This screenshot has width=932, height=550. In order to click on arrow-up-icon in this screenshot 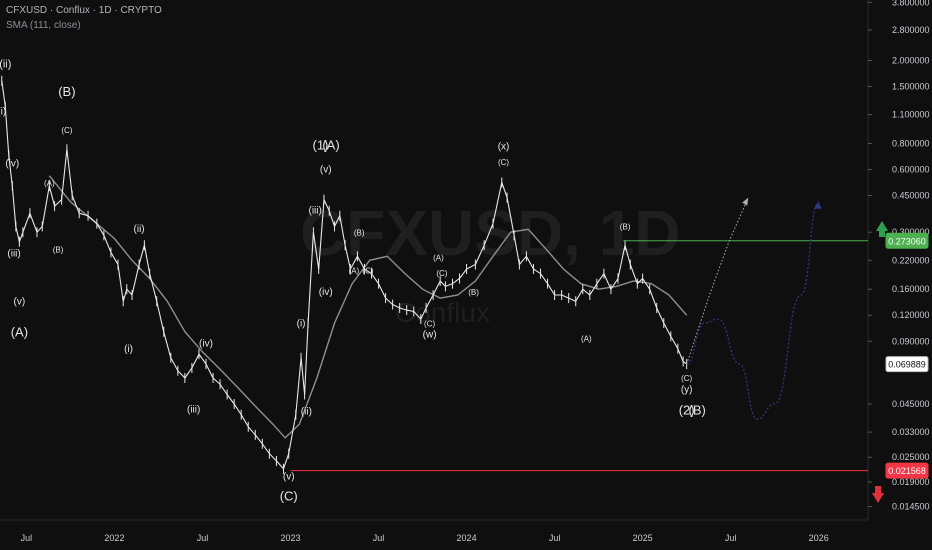, I will do `click(882, 226)`.